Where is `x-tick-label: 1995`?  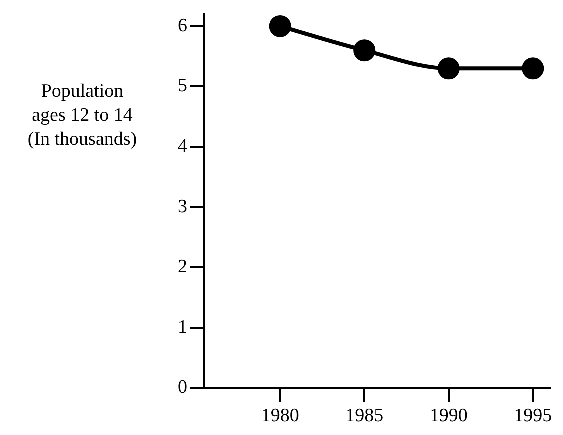
x-tick-label: 1995 is located at coordinates (533, 416).